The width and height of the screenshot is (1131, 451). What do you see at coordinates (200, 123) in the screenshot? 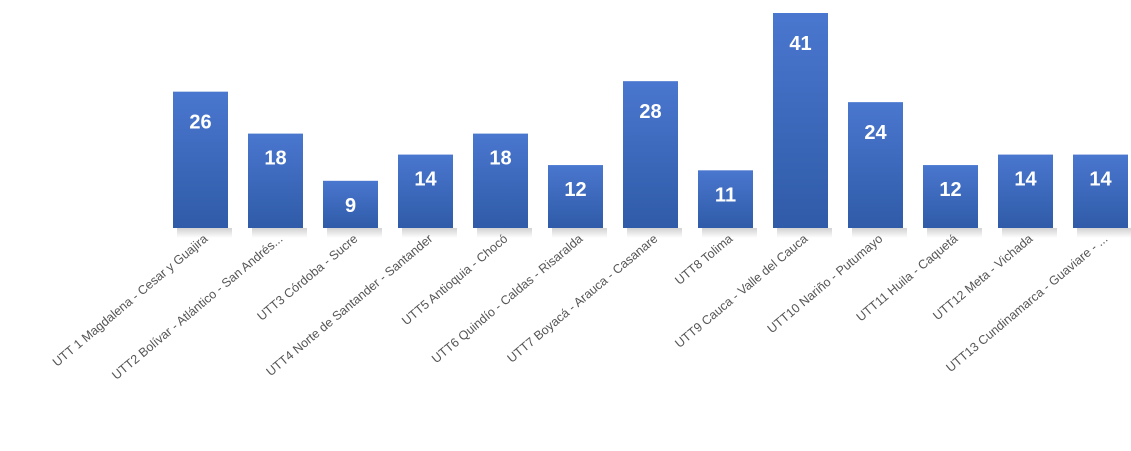
I see `data-label: 26` at bounding box center [200, 123].